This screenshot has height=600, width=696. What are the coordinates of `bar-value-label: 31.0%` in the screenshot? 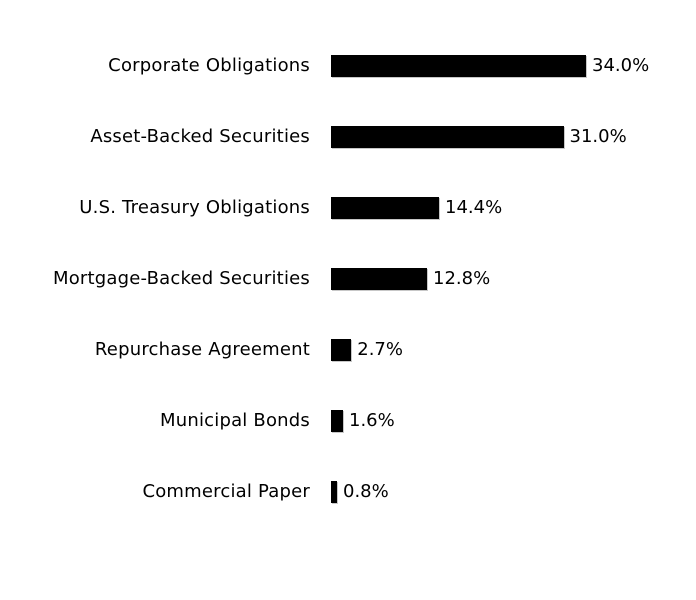 It's located at (598, 136).